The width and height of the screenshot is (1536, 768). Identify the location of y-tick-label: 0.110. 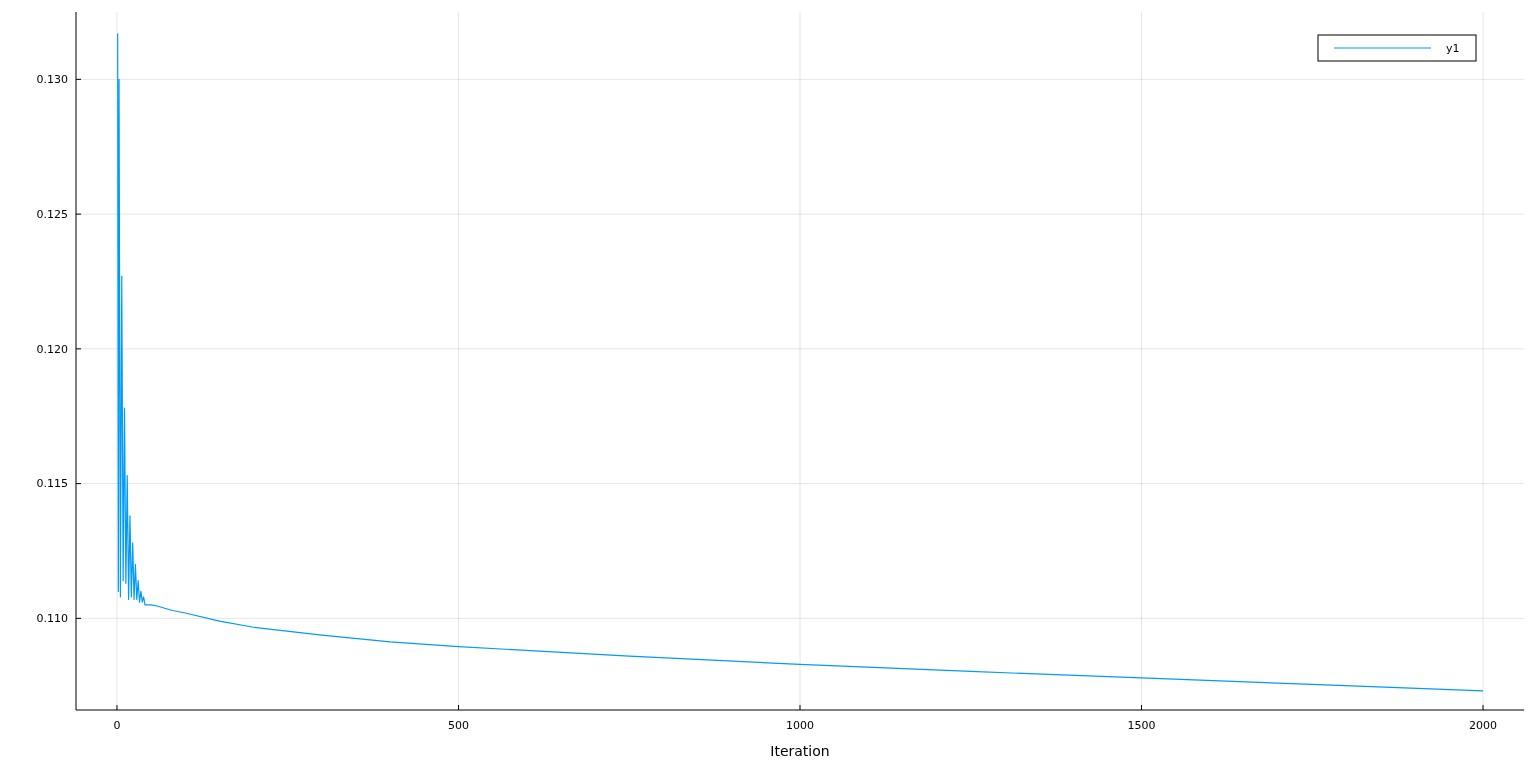
(52, 619).